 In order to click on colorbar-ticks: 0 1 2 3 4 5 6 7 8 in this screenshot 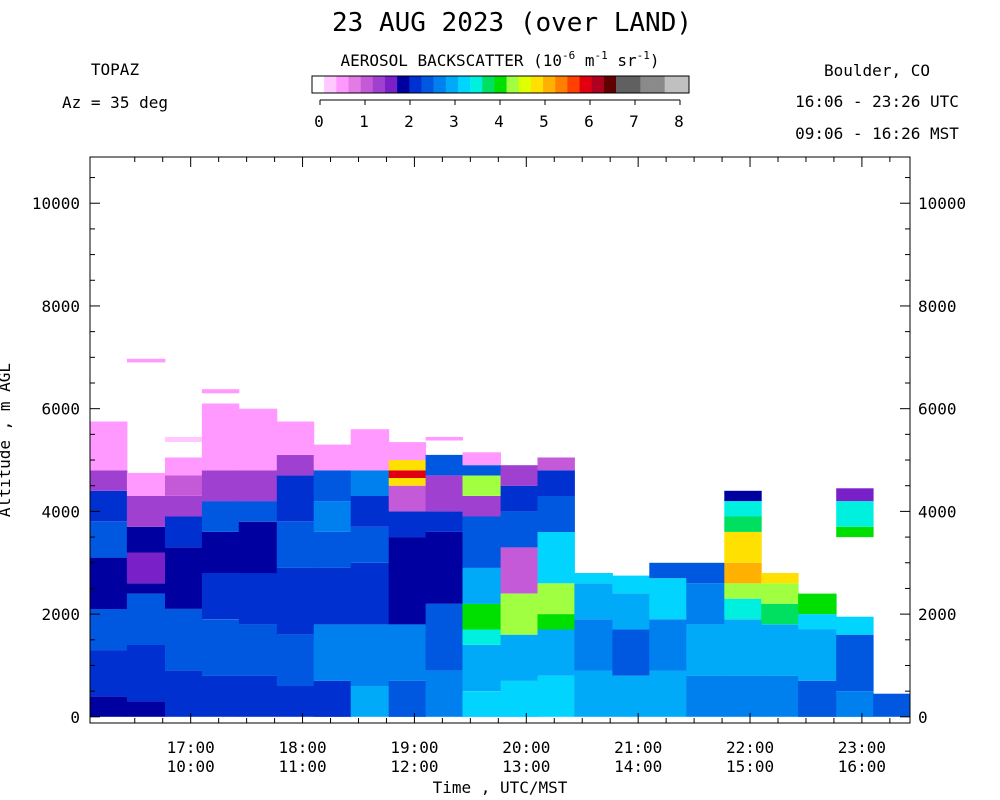, I will do `click(499, 115)`.